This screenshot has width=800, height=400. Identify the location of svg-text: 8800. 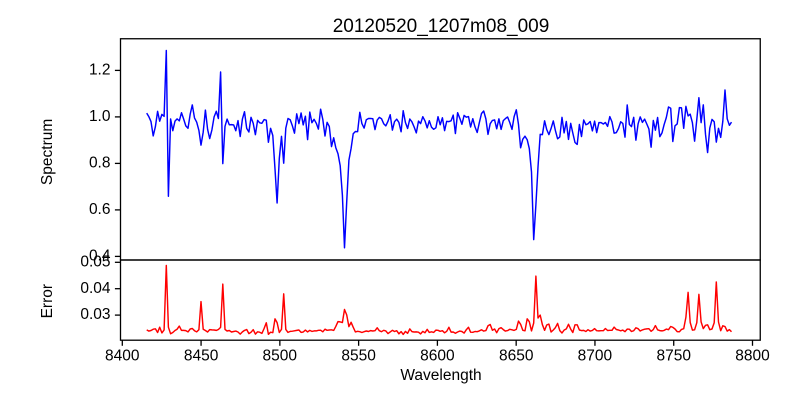
(752, 355).